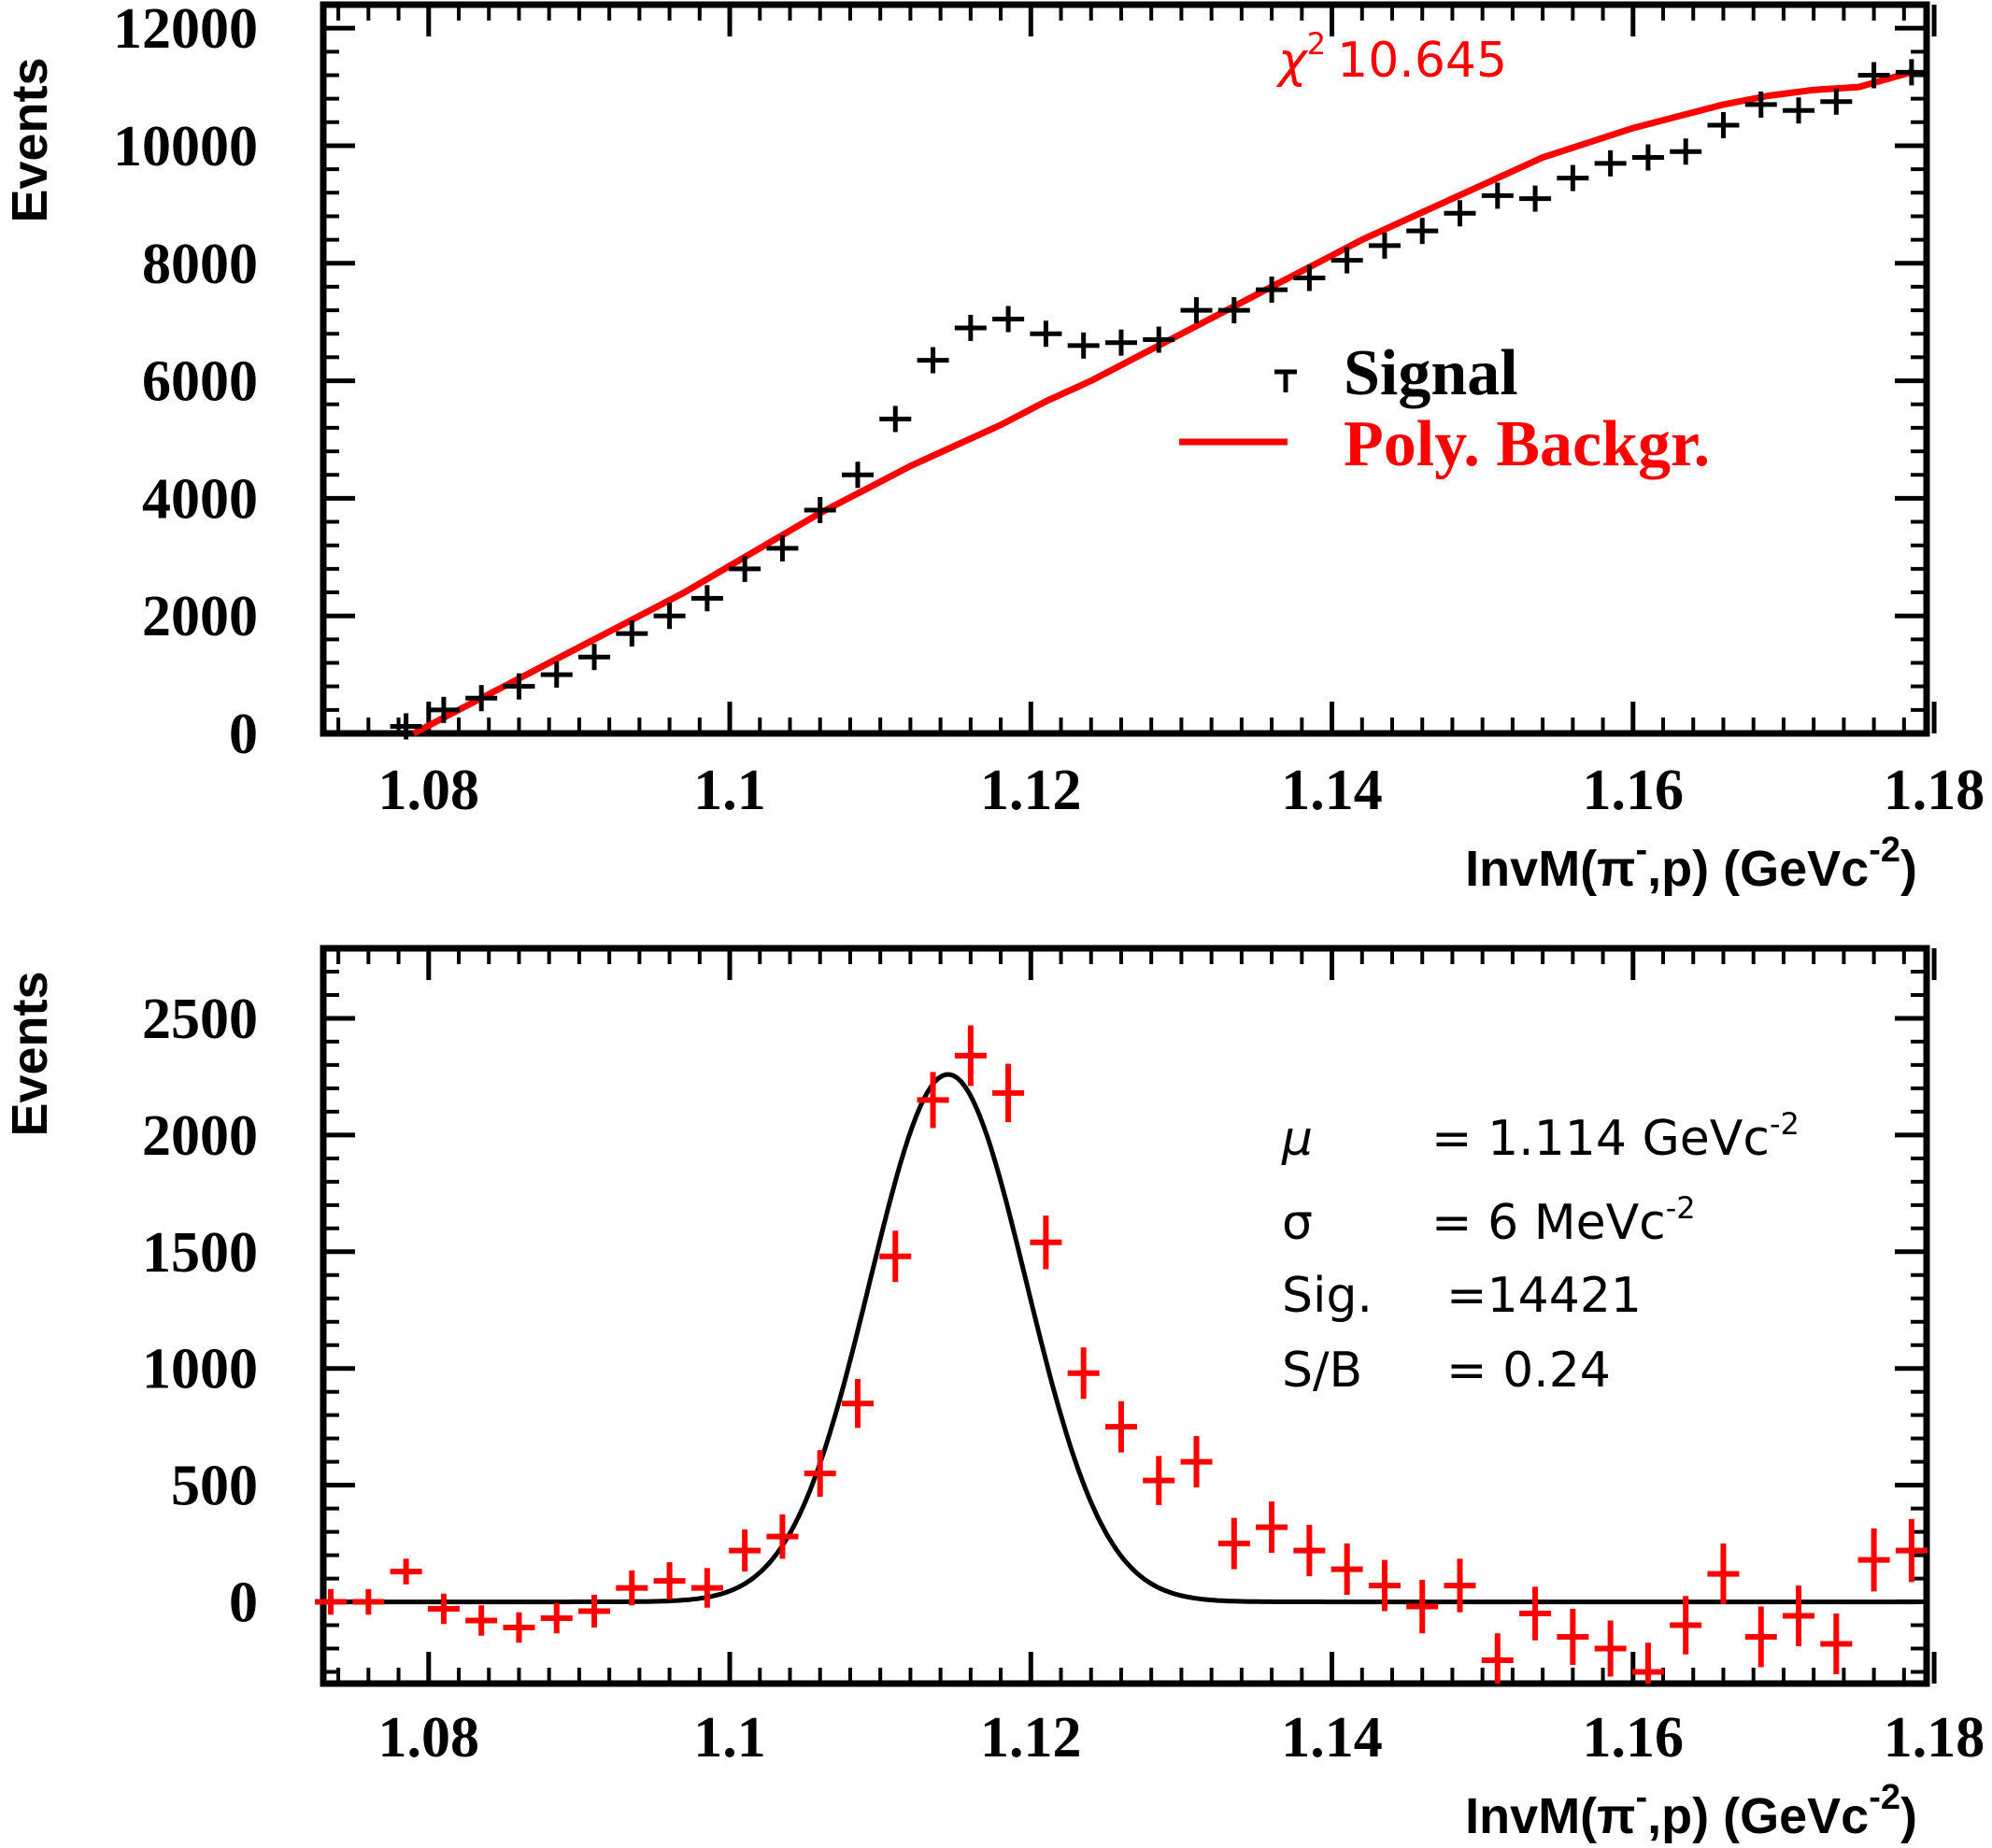 This screenshot has height=1848, width=1992. What do you see at coordinates (1327, 1296) in the screenshot?
I see `fit-signal-label: Sig.` at bounding box center [1327, 1296].